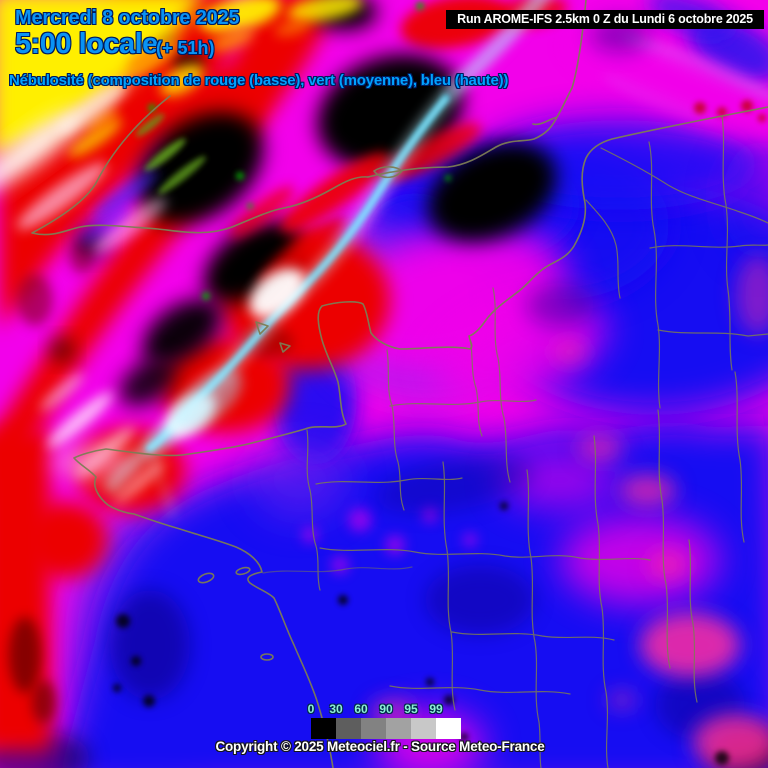 The width and height of the screenshot is (768, 768). What do you see at coordinates (127, 18) in the screenshot?
I see `date-label: Mercredi 8 octobre 2025` at bounding box center [127, 18].